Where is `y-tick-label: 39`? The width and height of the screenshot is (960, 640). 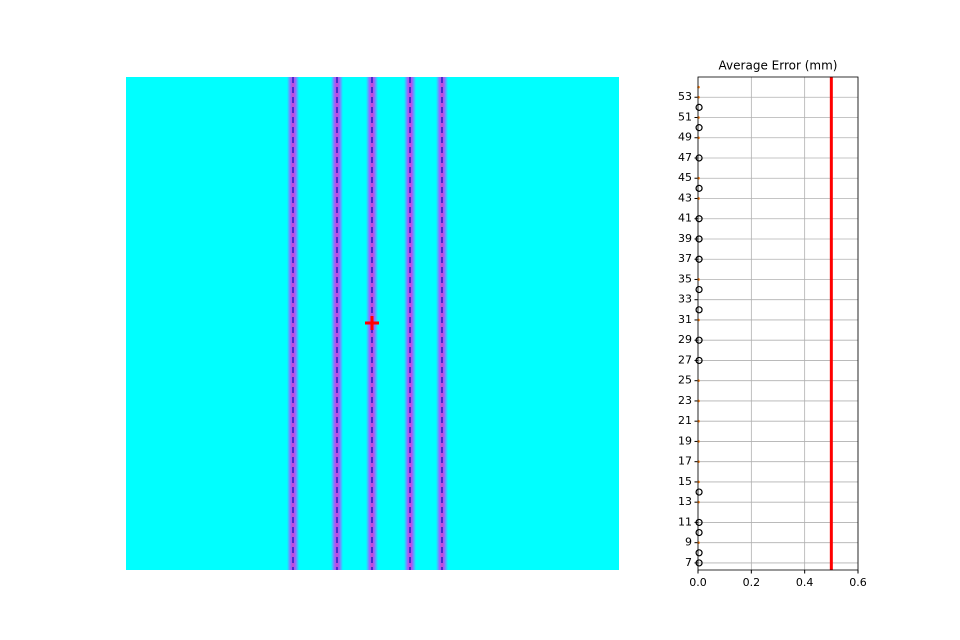 y-tick-label: 39 is located at coordinates (685, 238).